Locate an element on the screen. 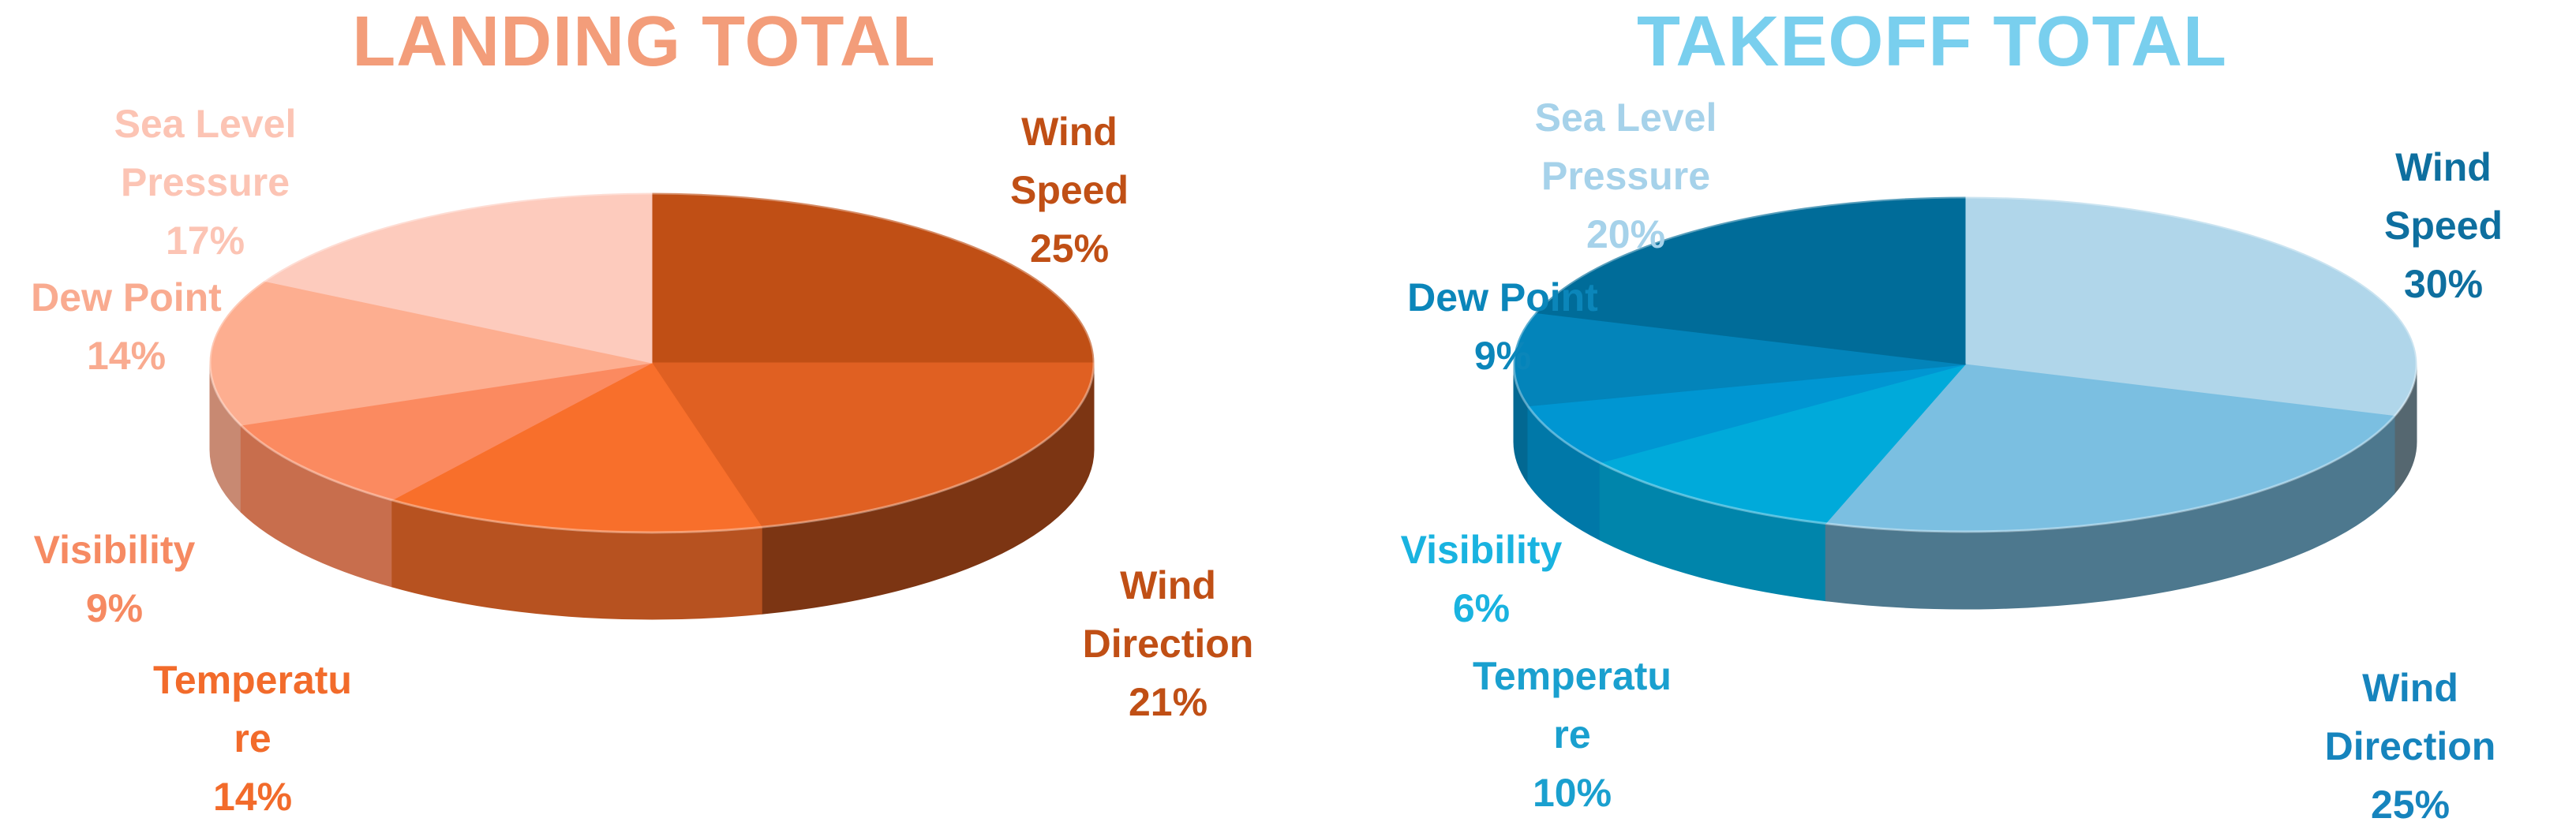  takeoff-label-wind-direction: Wind Direction 25% is located at coordinates (2410, 746).